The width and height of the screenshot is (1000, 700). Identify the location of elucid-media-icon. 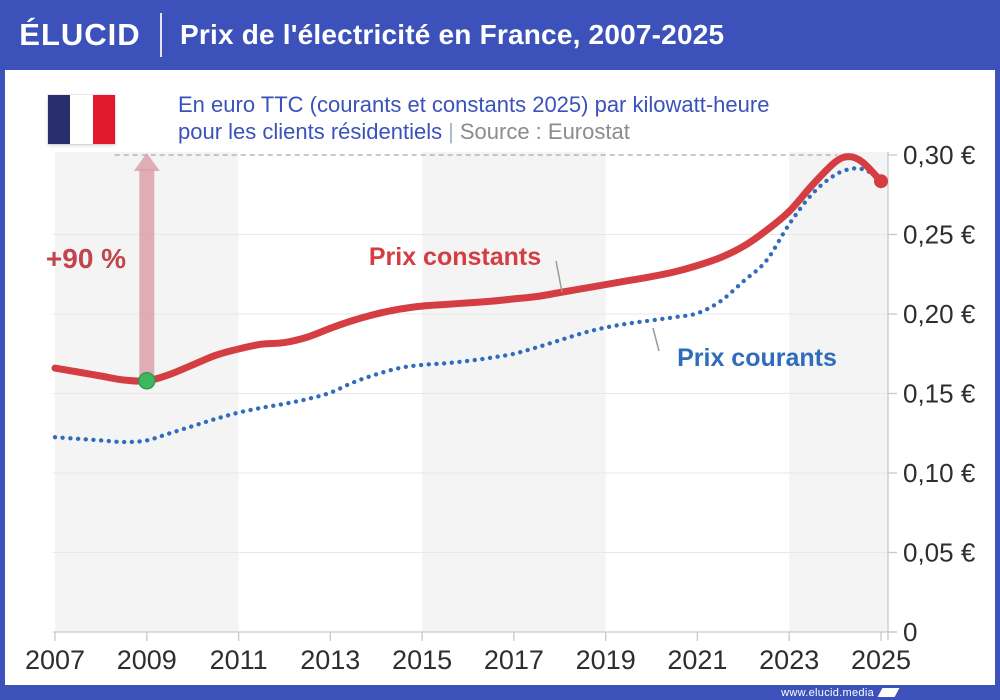
(888, 692).